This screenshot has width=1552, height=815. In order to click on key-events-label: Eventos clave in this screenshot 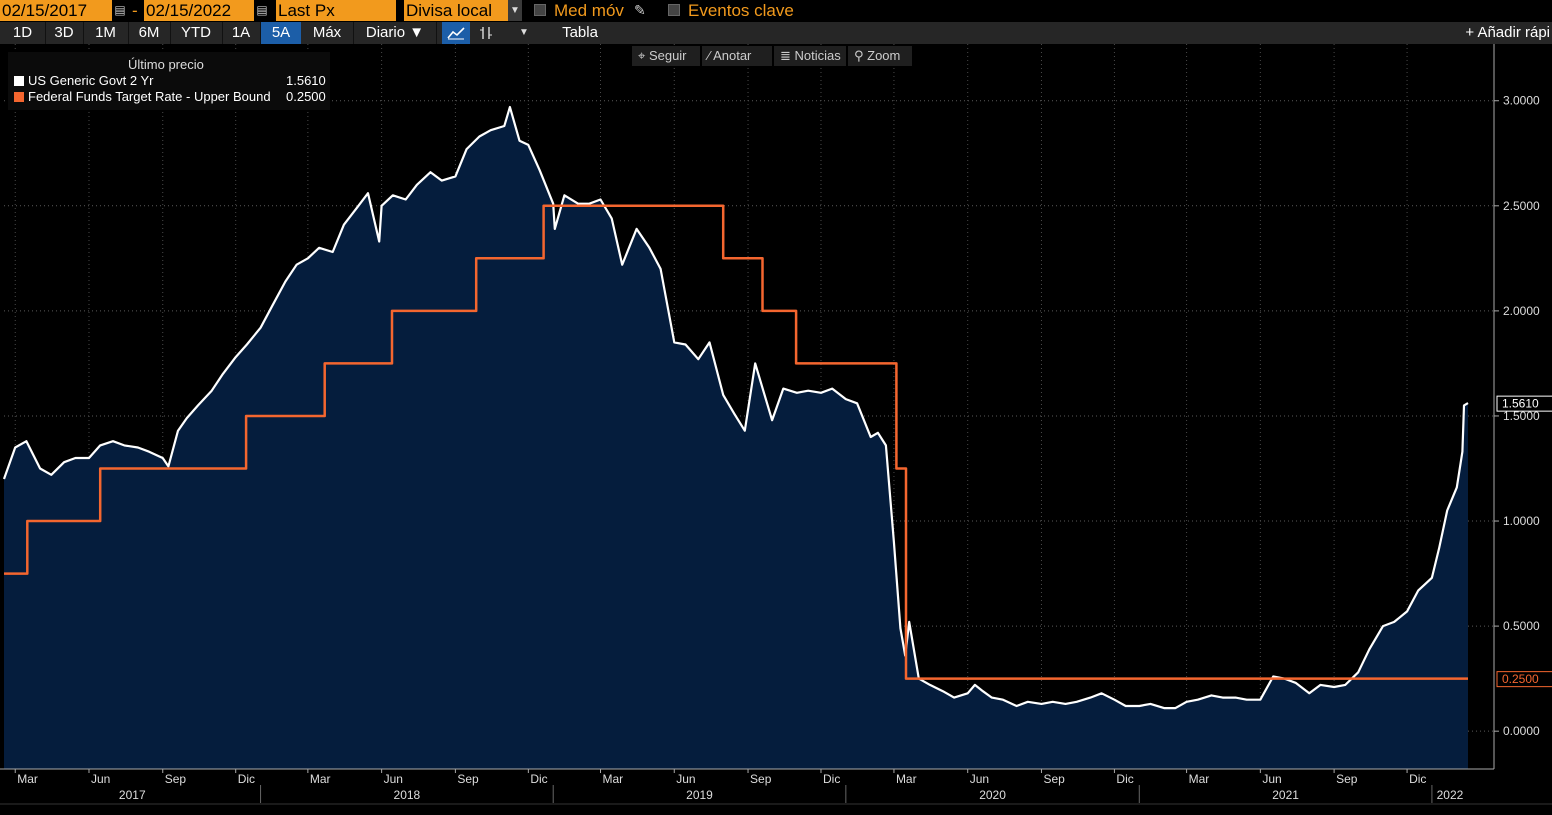, I will do `click(741, 10)`.